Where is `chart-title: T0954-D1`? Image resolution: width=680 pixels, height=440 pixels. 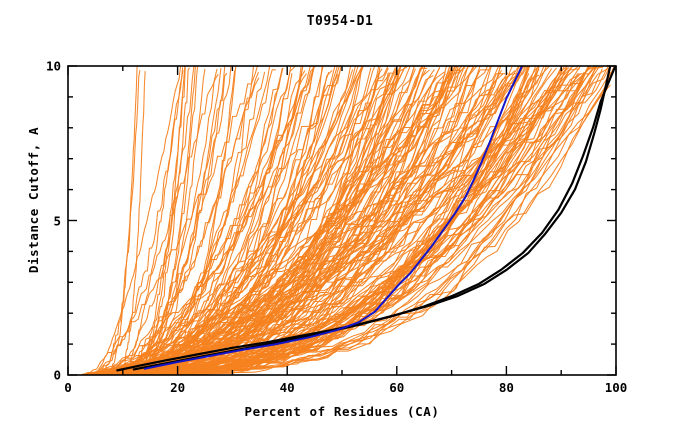
chart-title: T0954-D1 is located at coordinates (340, 21).